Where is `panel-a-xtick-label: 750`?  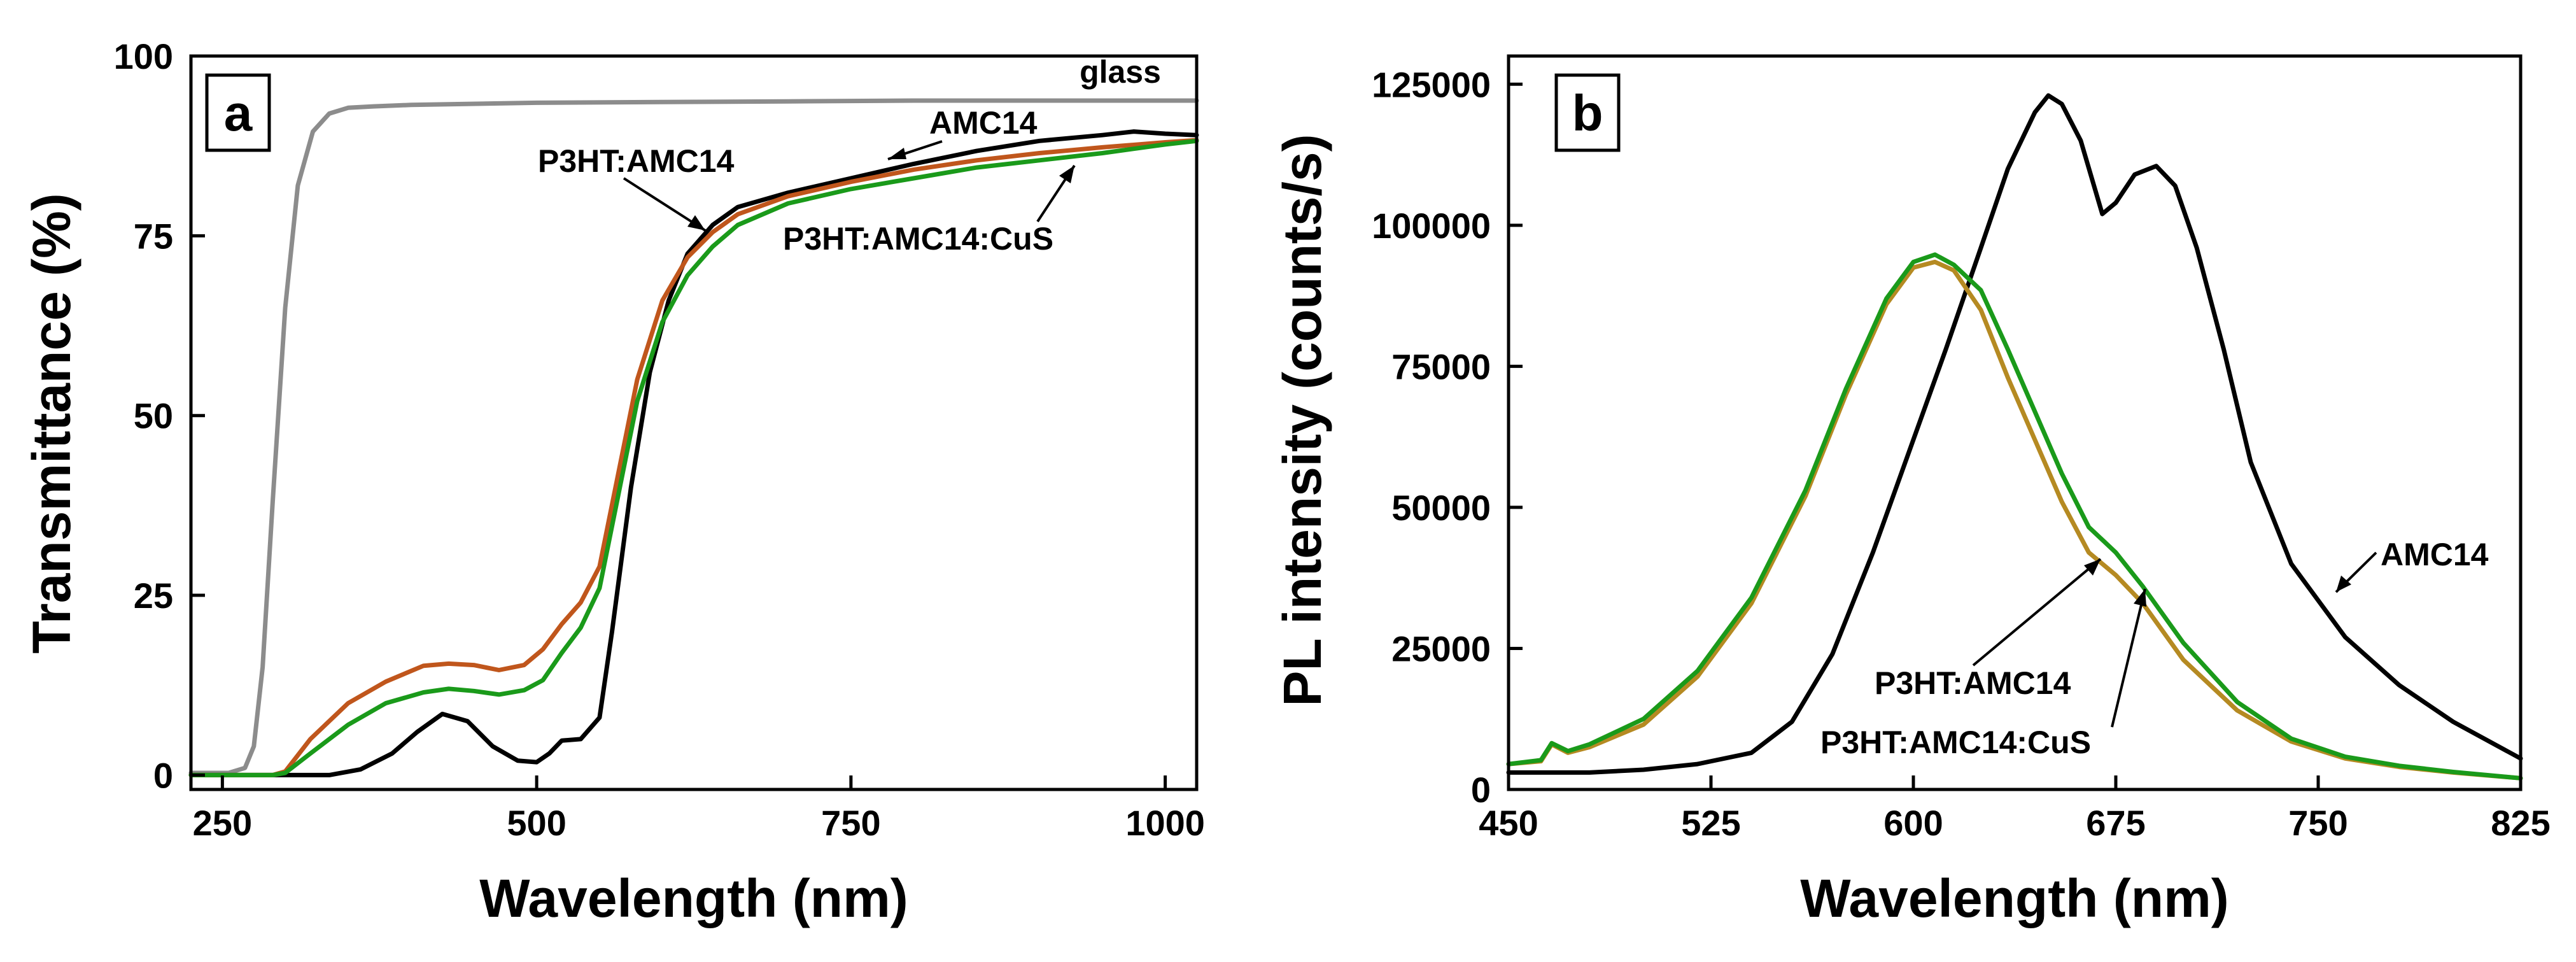
panel-a-xtick-label: 750 is located at coordinates (851, 823).